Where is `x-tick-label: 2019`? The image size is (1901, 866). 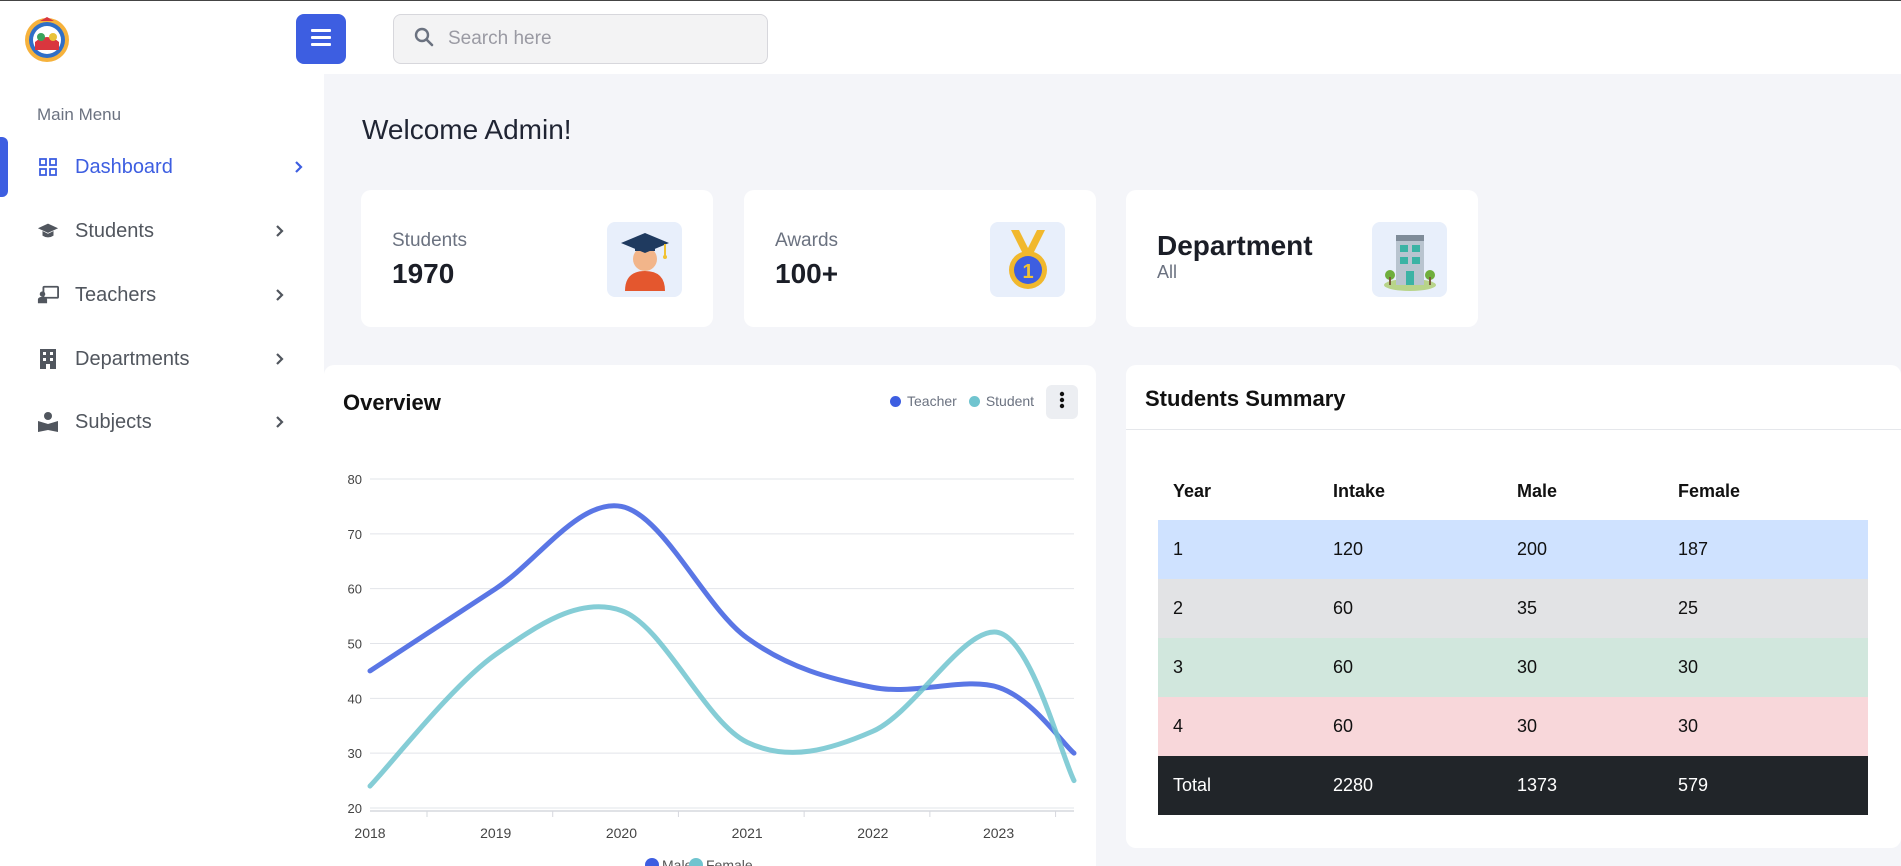
x-tick-label: 2019 is located at coordinates (495, 833).